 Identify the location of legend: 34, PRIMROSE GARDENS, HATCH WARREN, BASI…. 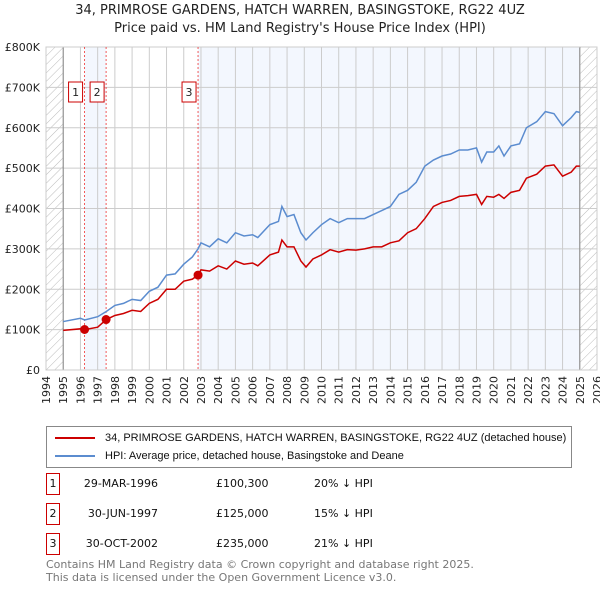
(309, 447).